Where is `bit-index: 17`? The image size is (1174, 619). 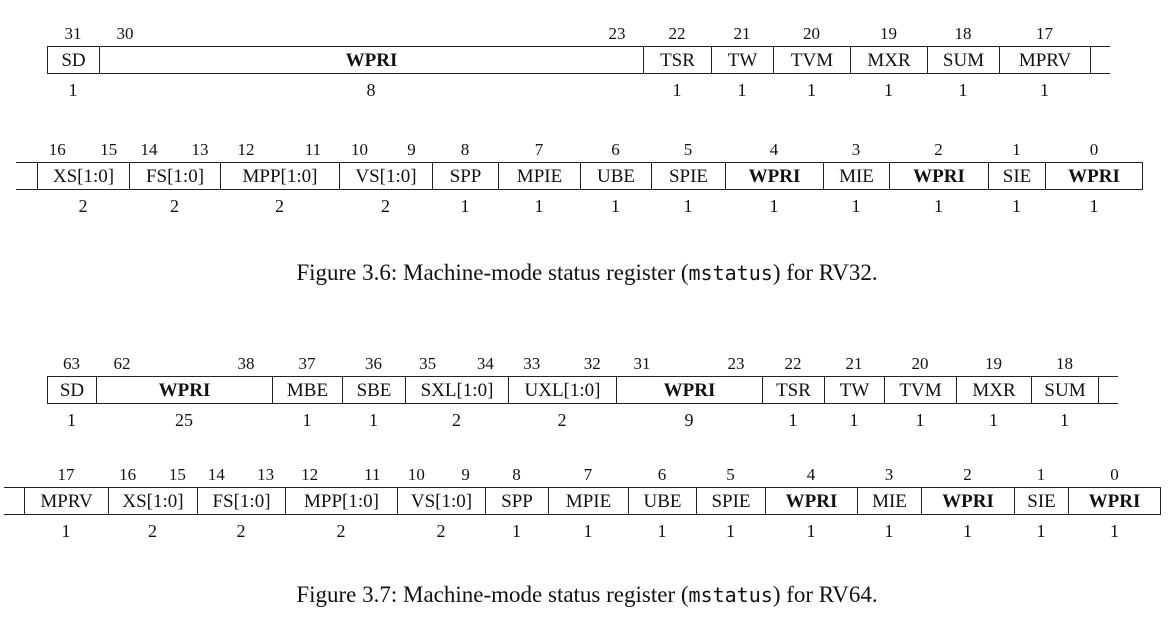
bit-index: 17 is located at coordinates (1044, 33).